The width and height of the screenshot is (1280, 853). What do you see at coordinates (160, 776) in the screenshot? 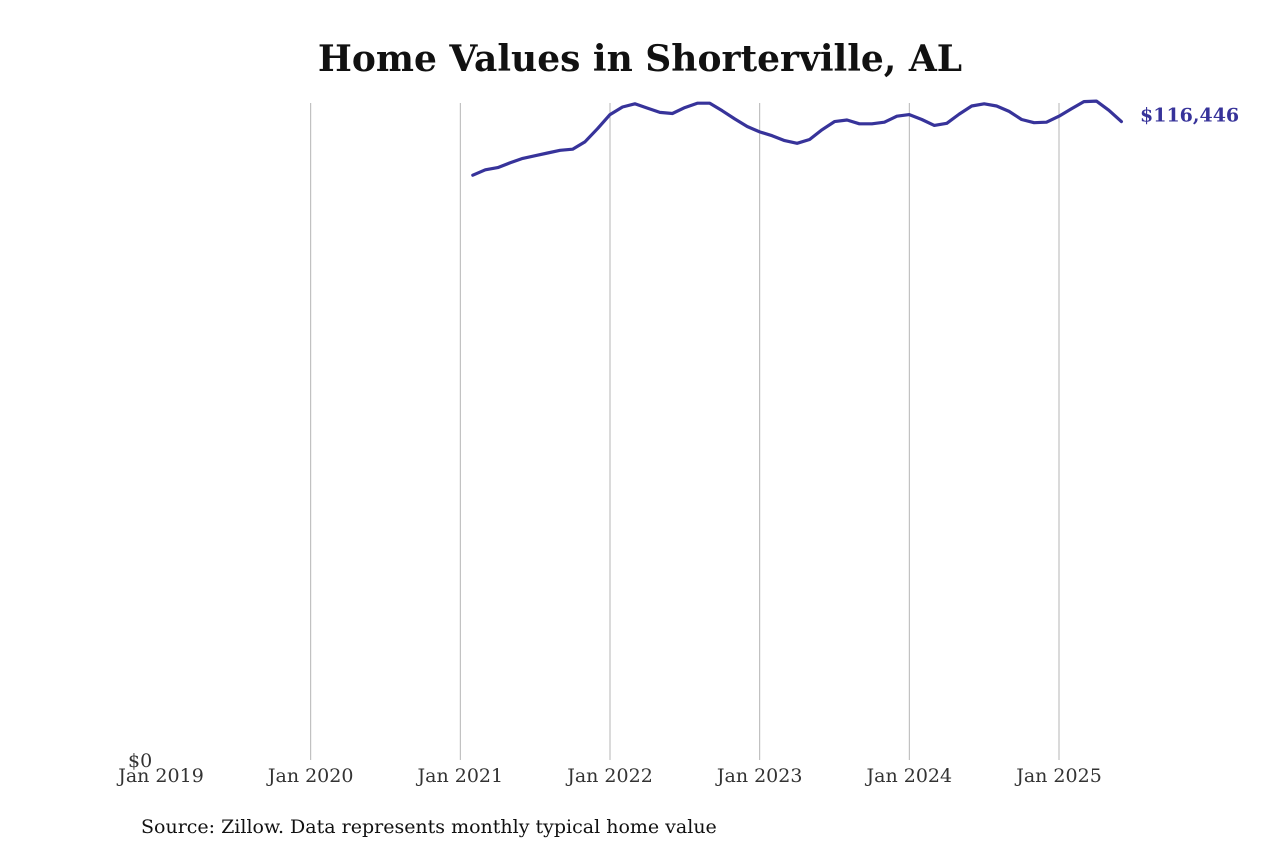
I see `x-tick-label: Jan 2019` at bounding box center [160, 776].